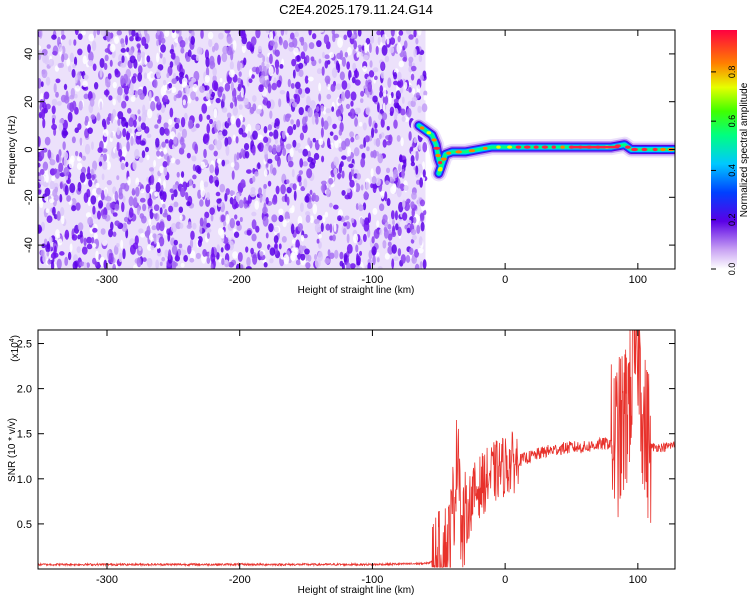  I want to click on x-tick-label: -100, so click(372, 280).